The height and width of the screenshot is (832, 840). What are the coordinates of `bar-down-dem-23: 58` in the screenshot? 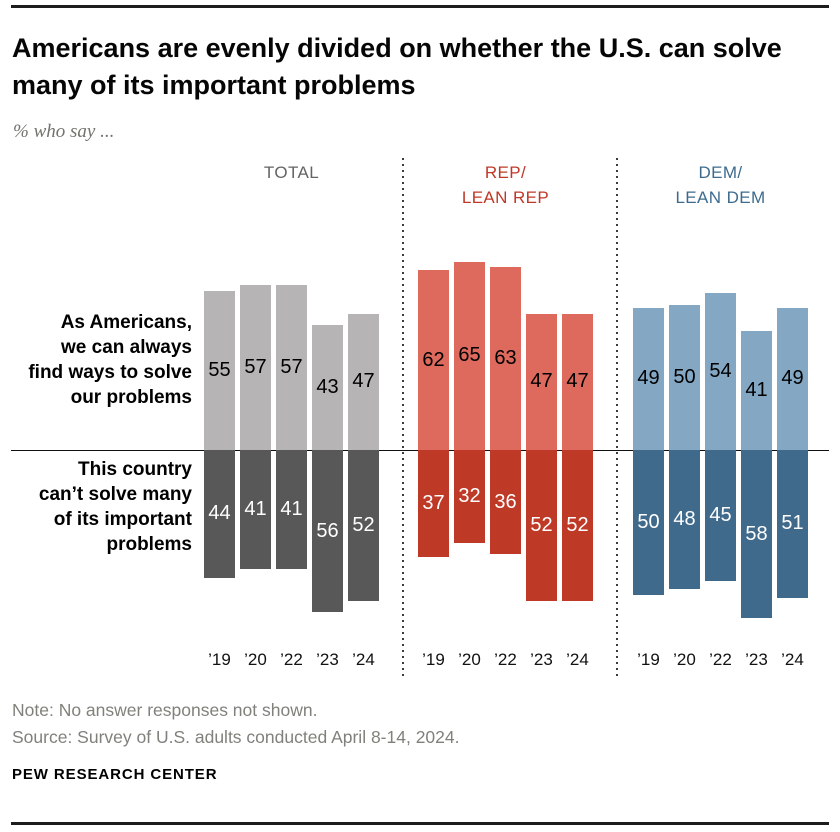 It's located at (756, 534).